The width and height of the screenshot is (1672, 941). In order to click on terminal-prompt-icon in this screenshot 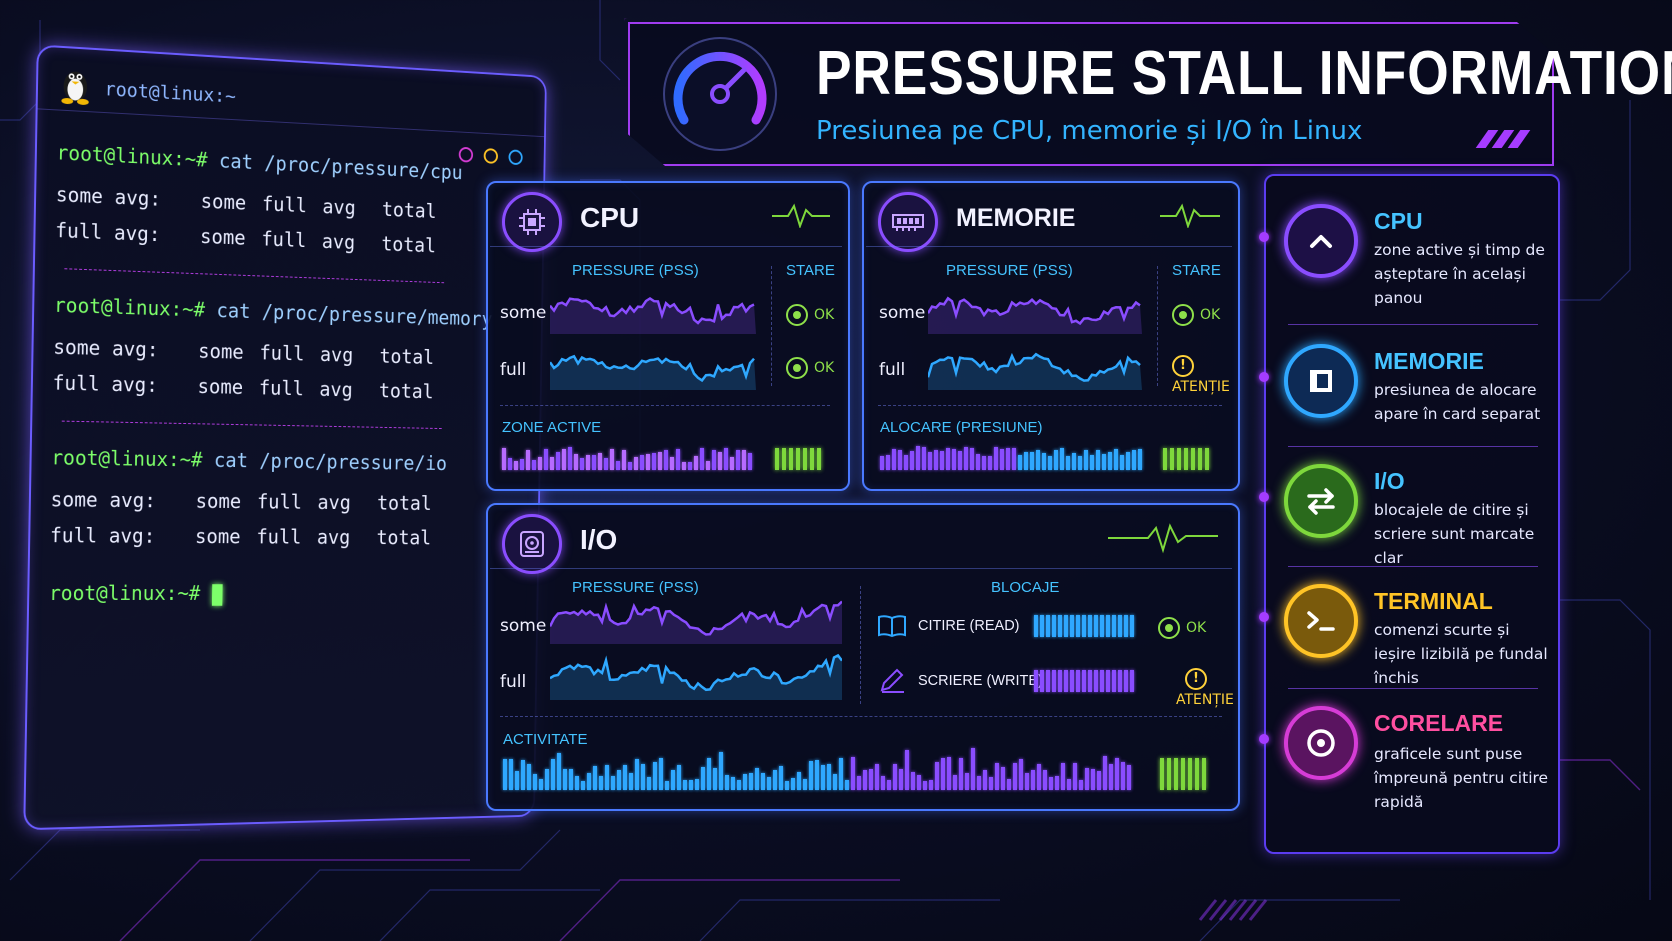, I will do `click(1321, 621)`.